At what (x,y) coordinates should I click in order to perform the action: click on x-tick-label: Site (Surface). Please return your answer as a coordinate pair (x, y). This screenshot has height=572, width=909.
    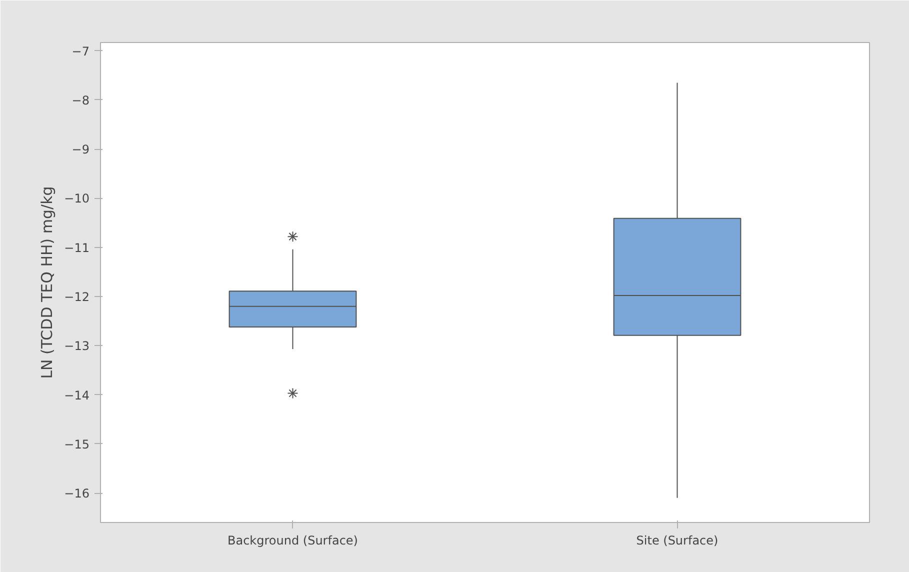
    Looking at the image, I should click on (677, 541).